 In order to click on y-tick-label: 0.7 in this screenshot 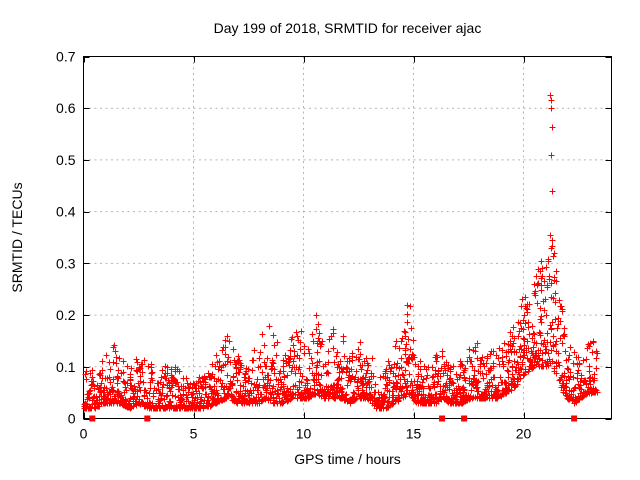, I will do `click(66, 57)`.